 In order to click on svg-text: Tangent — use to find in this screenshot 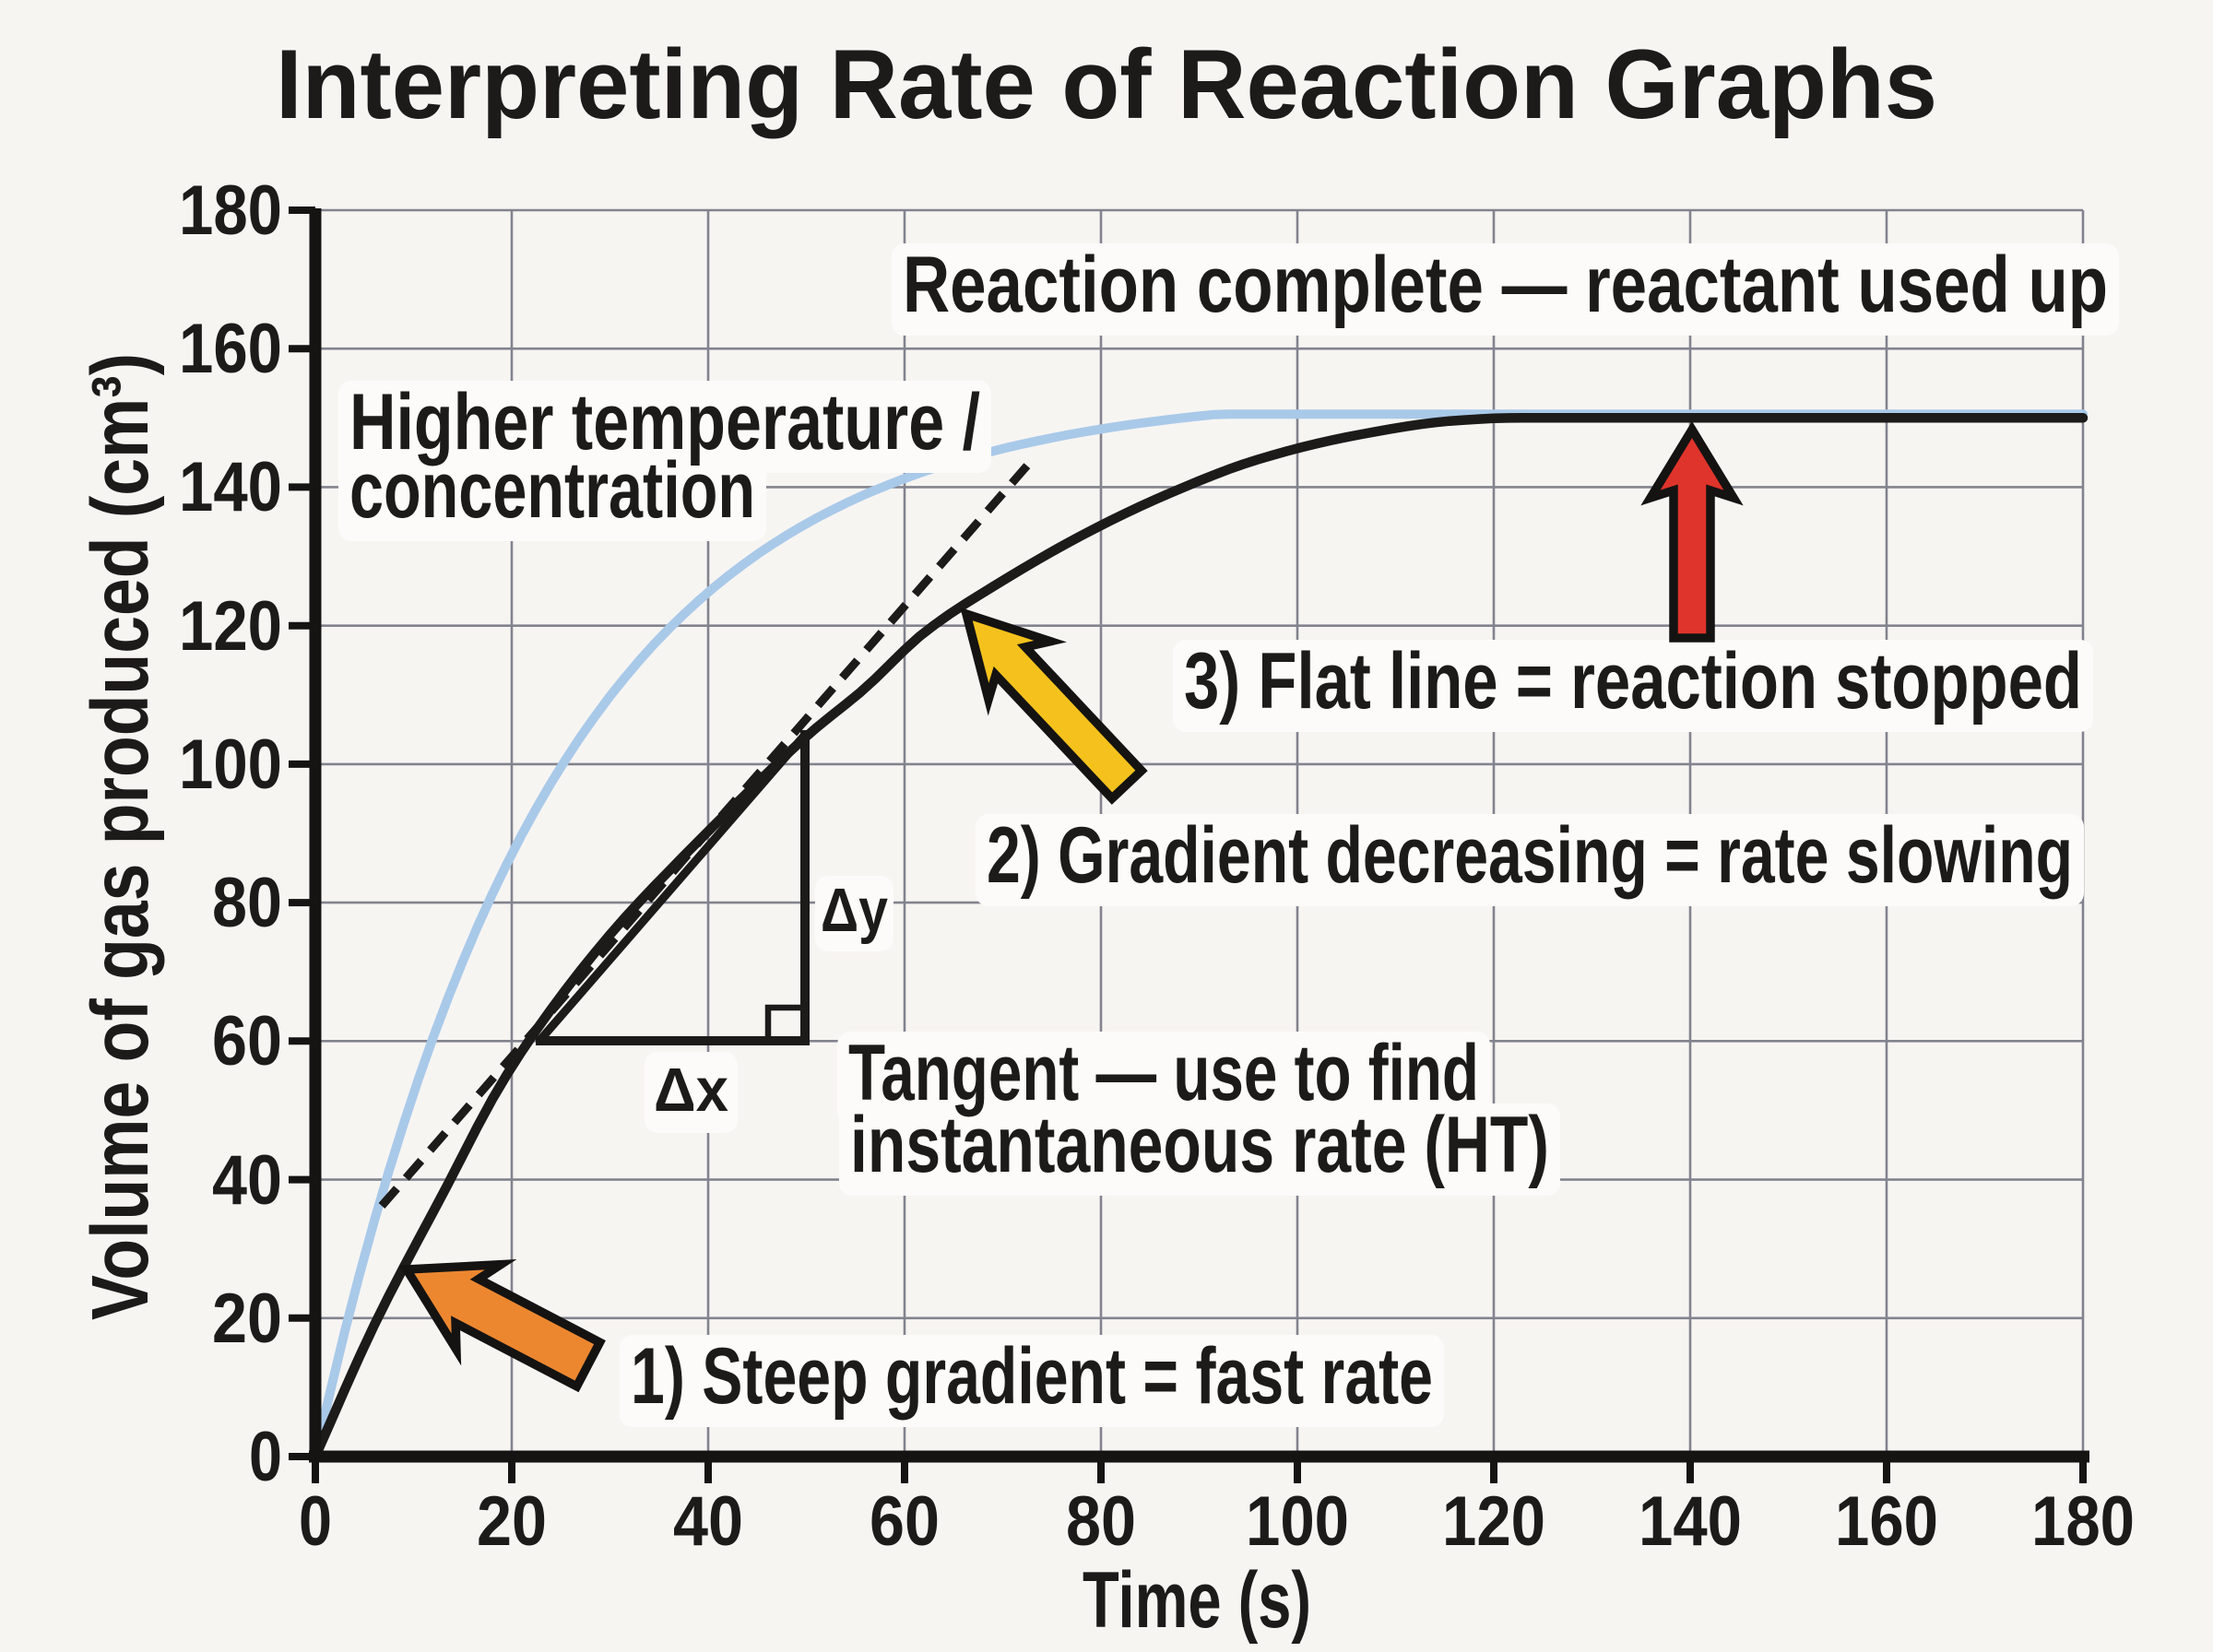, I will do `click(1163, 1073)`.